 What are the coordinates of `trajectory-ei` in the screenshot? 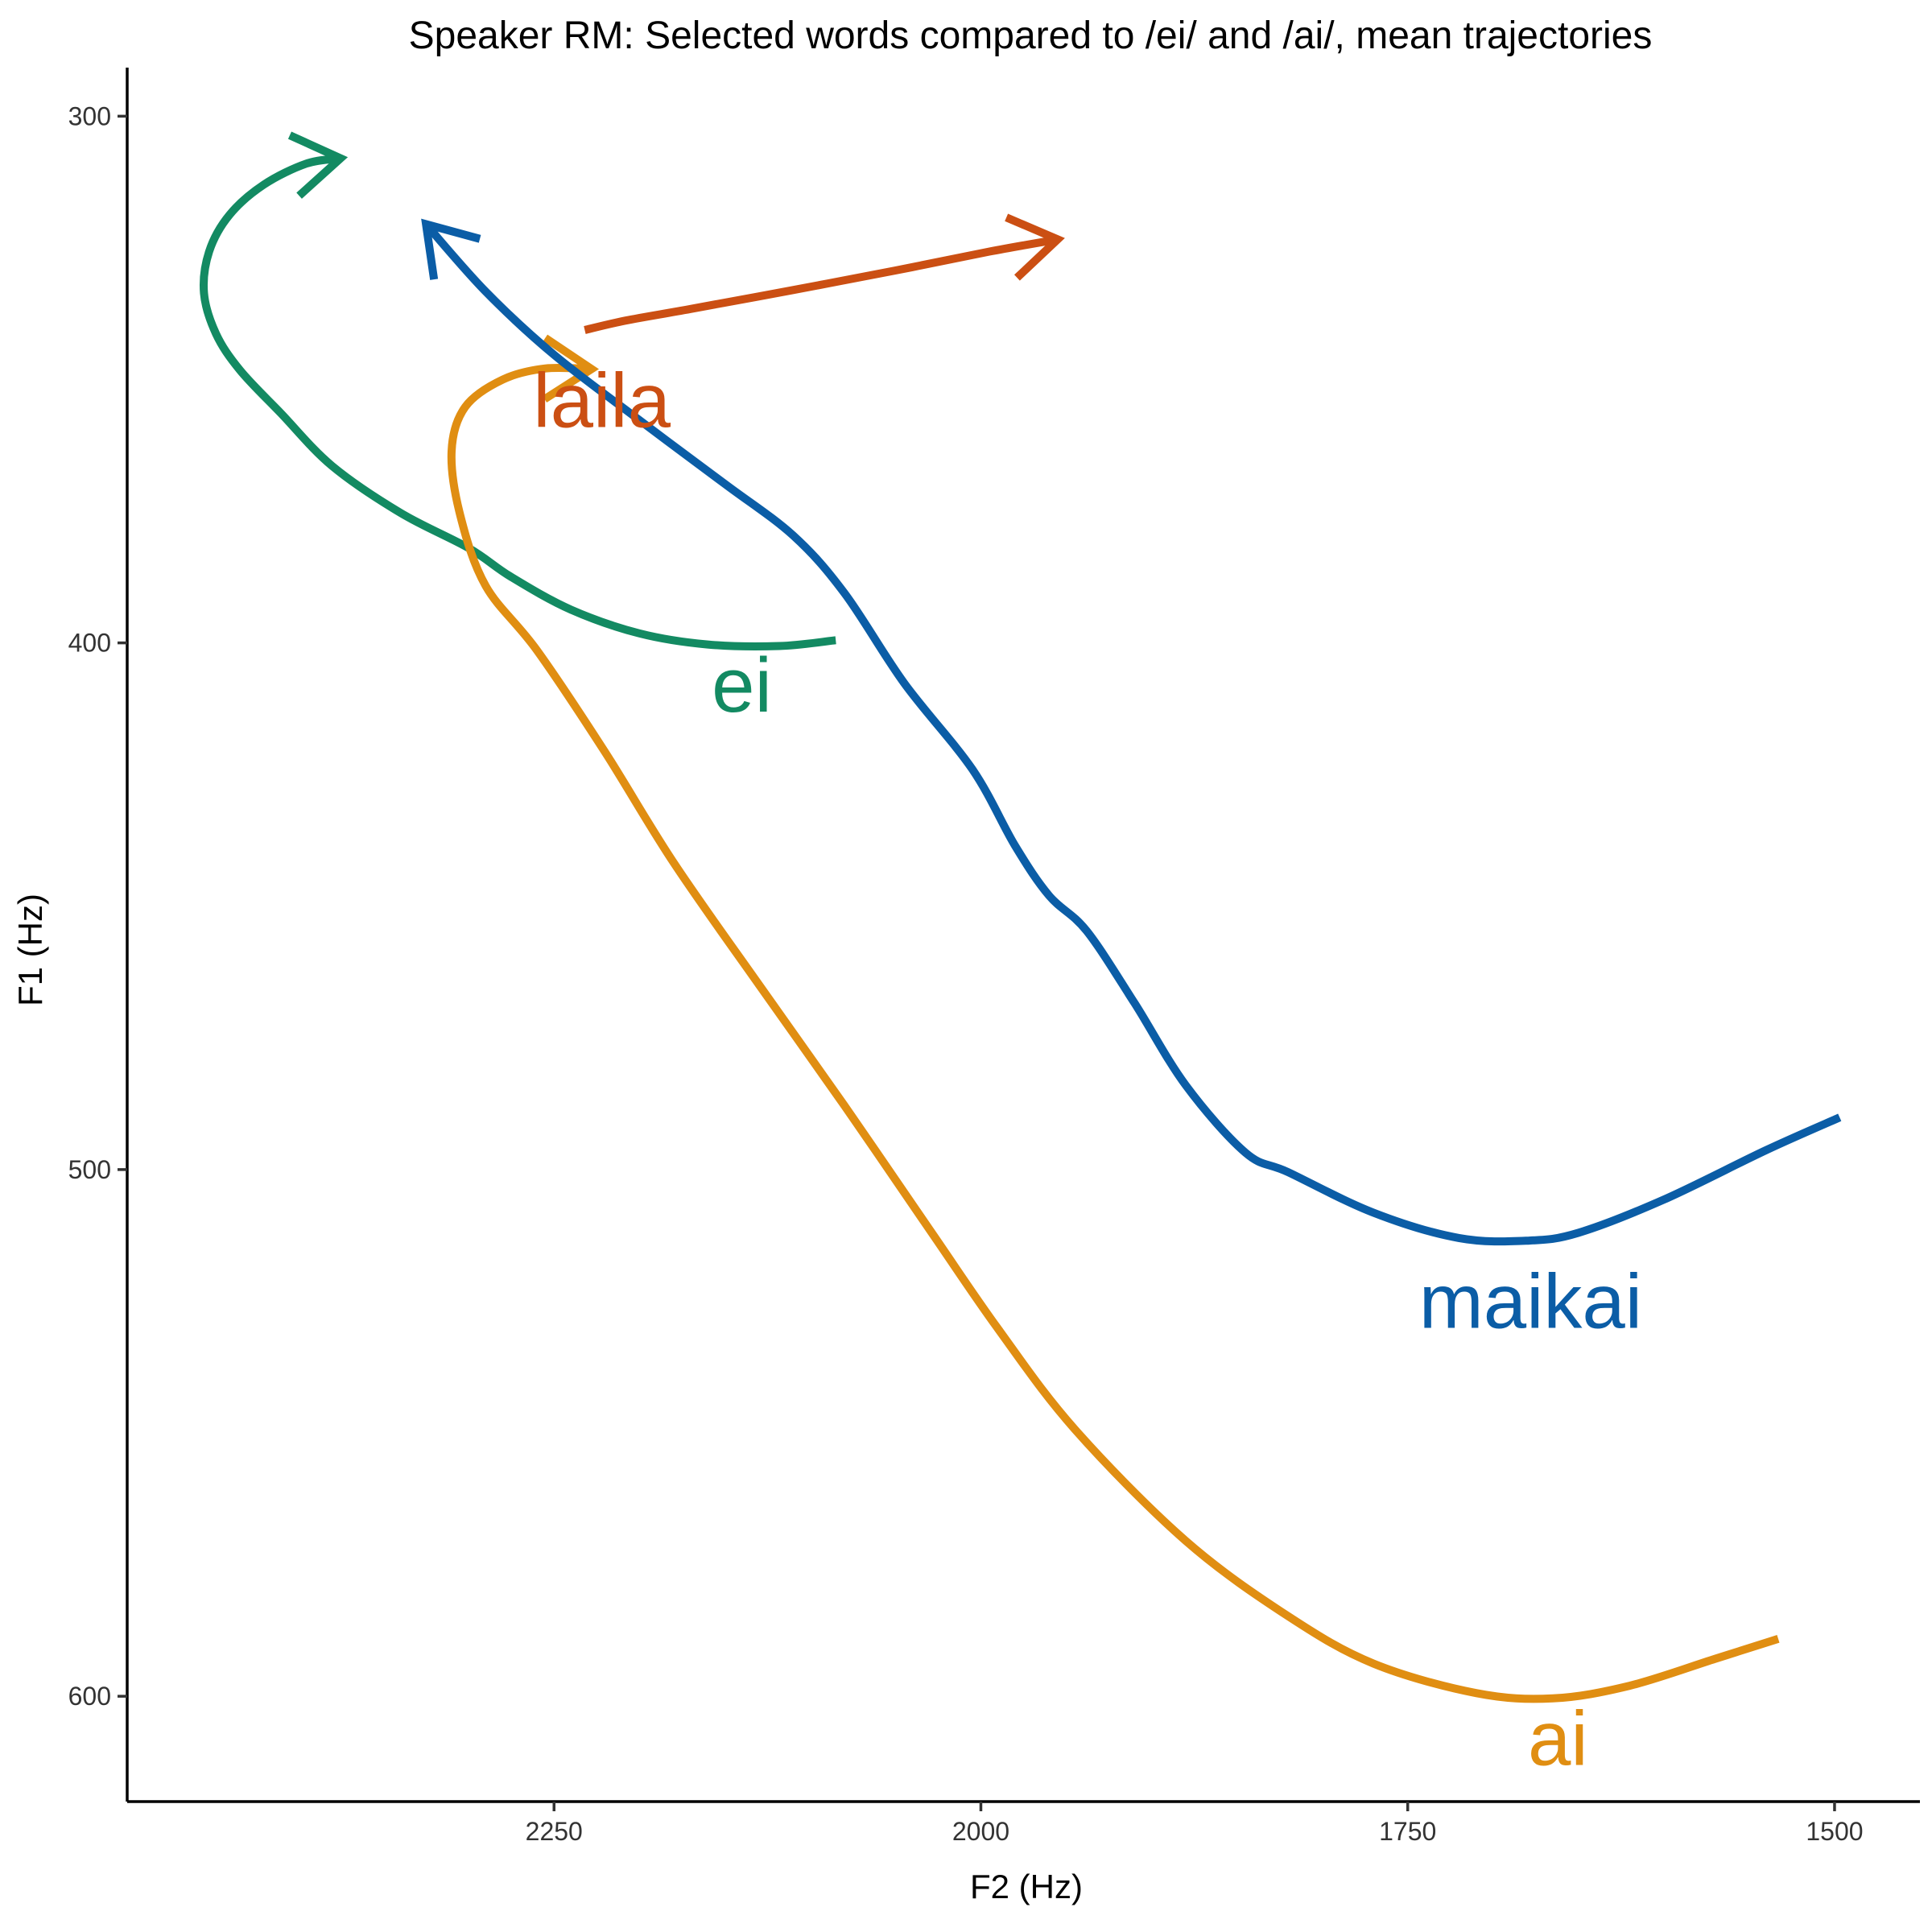 It's located at (518, 390).